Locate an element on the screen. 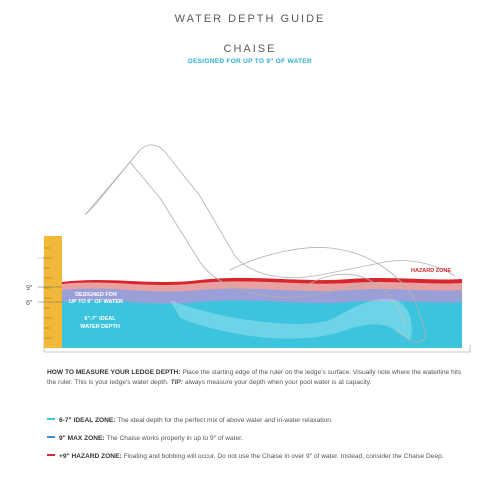  hazard-zone-title: +9" HAZARD ZONE: is located at coordinates (90, 456).